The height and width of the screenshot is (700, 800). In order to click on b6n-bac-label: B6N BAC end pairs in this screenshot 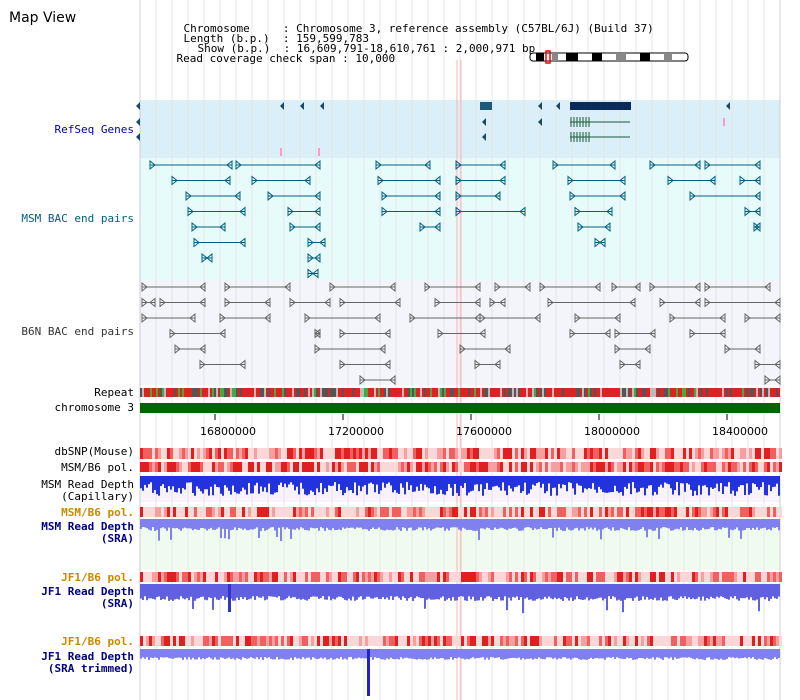, I will do `click(77, 331)`.